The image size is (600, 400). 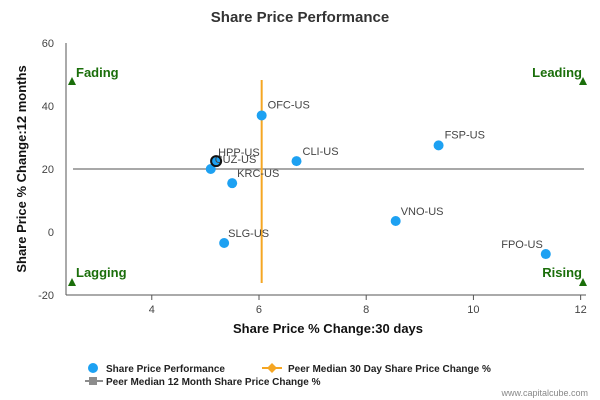 What do you see at coordinates (300, 17) in the screenshot?
I see `chart-title: Share Price Performance` at bounding box center [300, 17].